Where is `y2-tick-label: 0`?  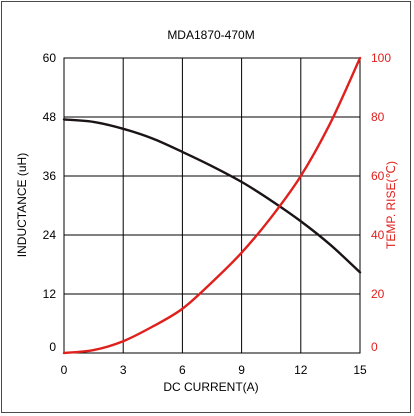 y2-tick-label: 0 is located at coordinates (374, 347).